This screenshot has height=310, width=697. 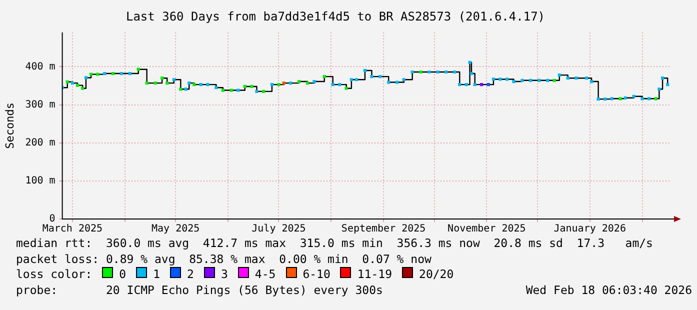 I want to click on x-tick-label: March 2025, so click(x=72, y=229).